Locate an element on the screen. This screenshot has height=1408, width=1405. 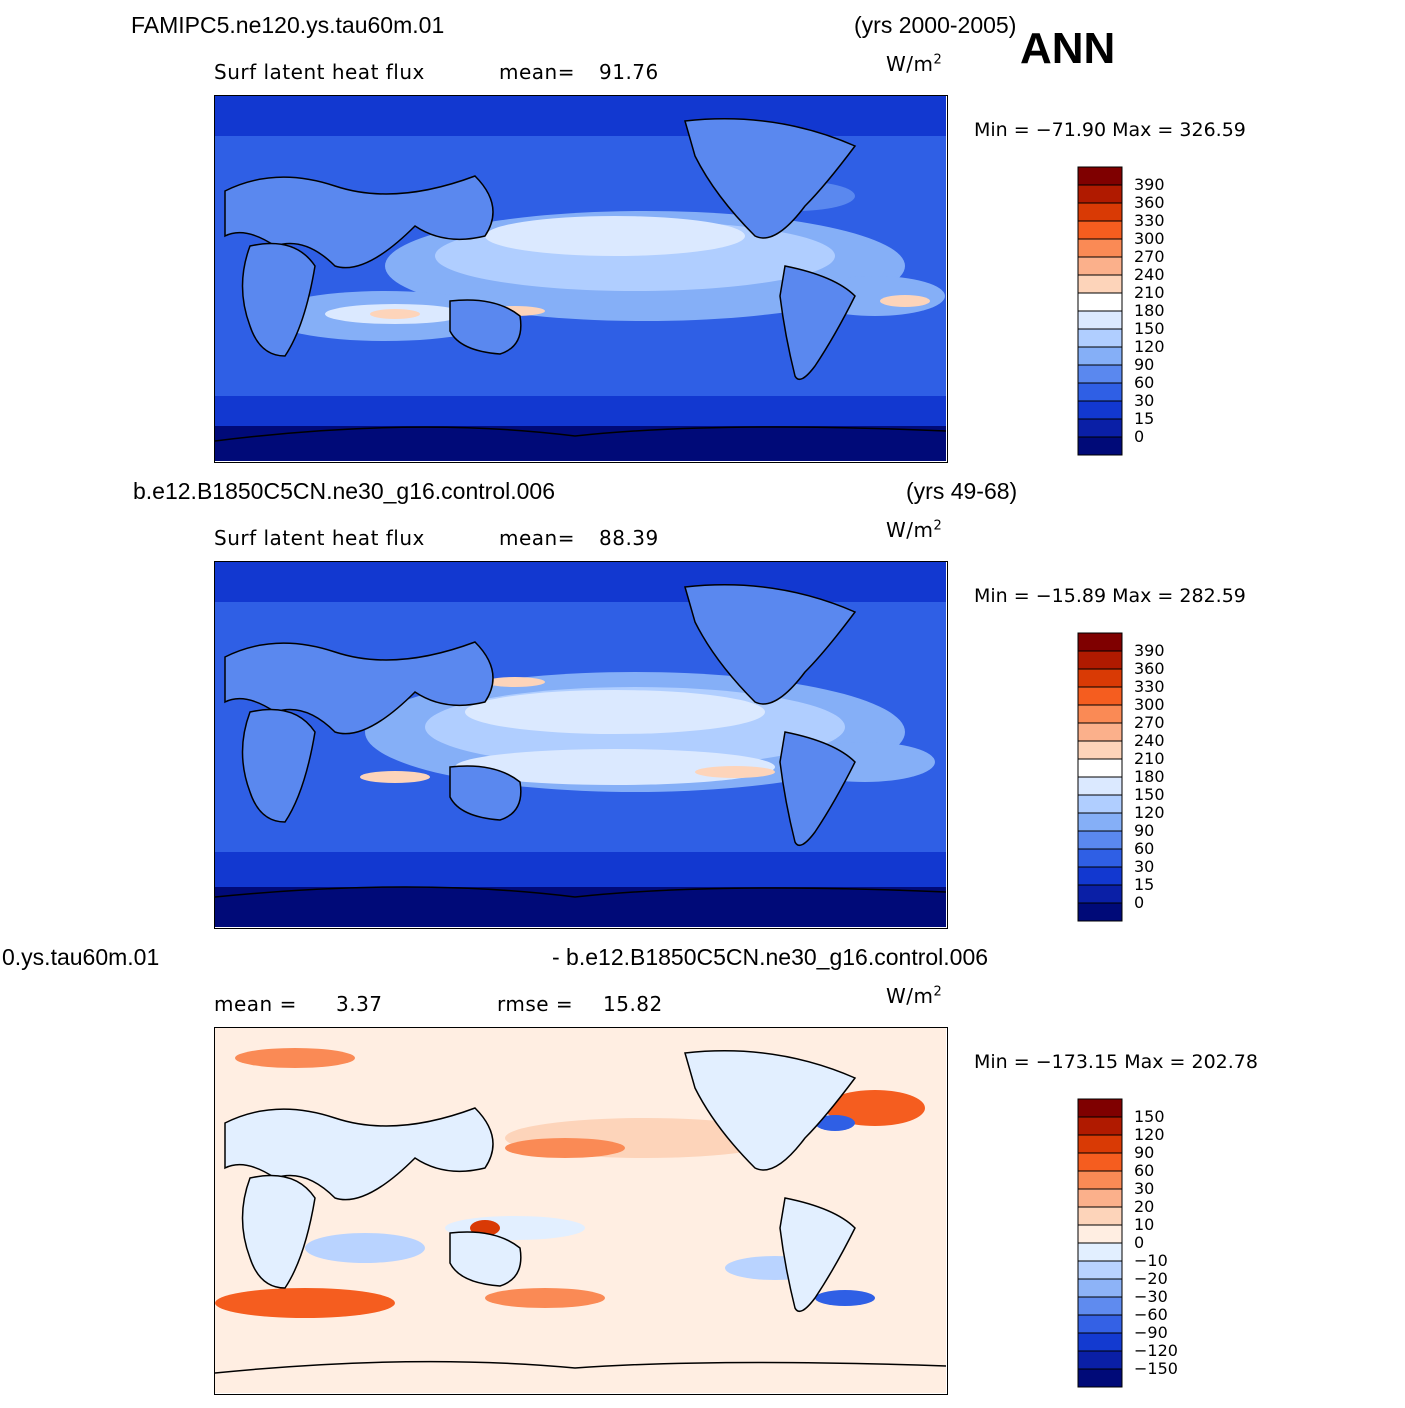
panel2-variable: Surf latent heat flux is located at coordinates (319, 538).